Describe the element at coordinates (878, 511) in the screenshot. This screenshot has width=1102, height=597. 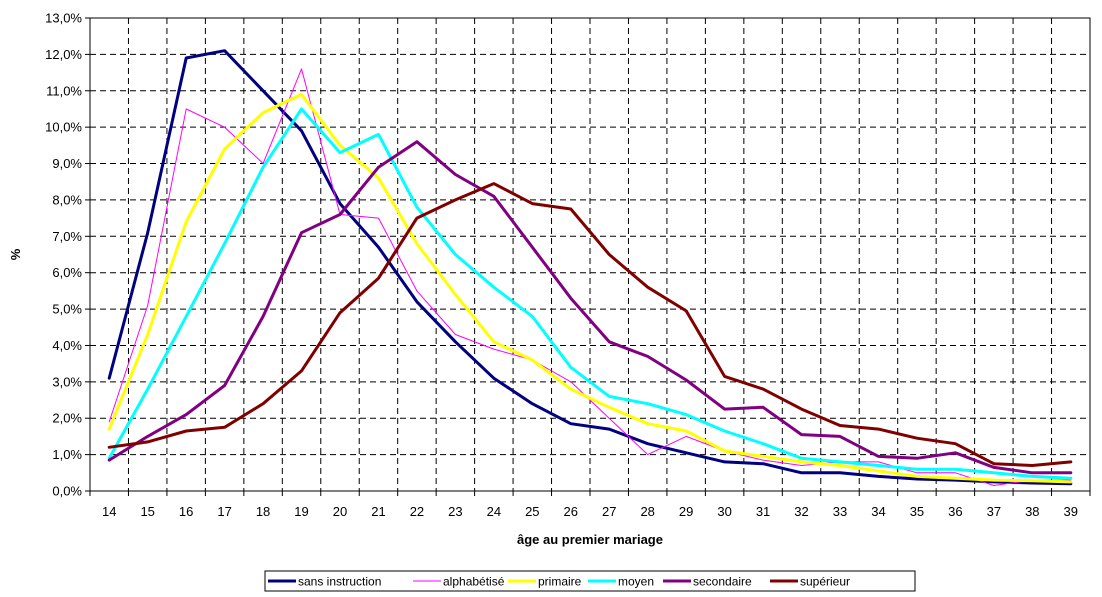
I see `x-tick-label: 34` at that location.